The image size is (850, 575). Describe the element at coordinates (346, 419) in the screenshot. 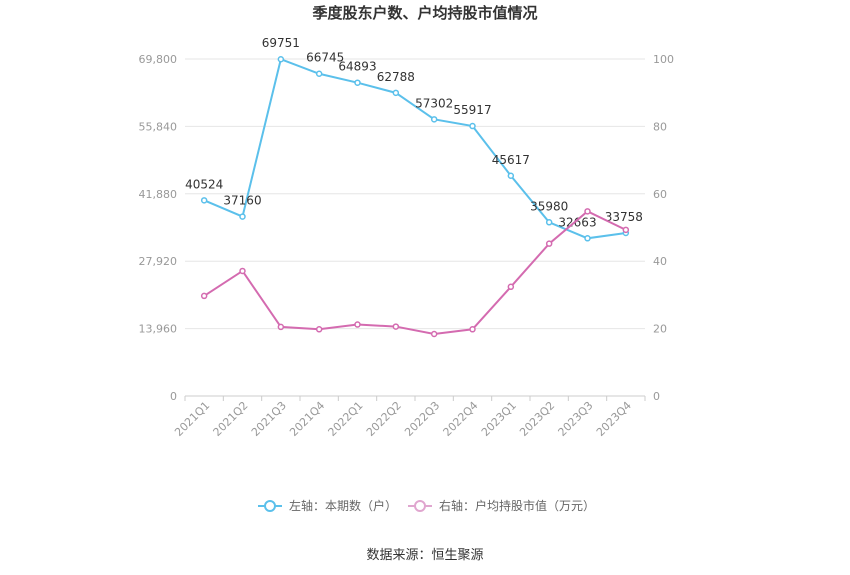

I see `x-tick-label: 2022Q1` at that location.